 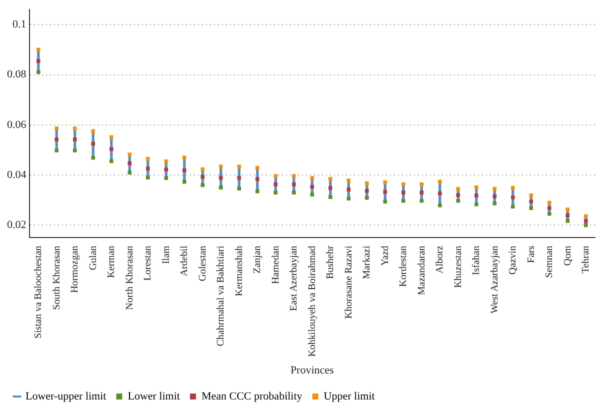 I want to click on legend-label: Mean CCC probability, so click(x=252, y=396).